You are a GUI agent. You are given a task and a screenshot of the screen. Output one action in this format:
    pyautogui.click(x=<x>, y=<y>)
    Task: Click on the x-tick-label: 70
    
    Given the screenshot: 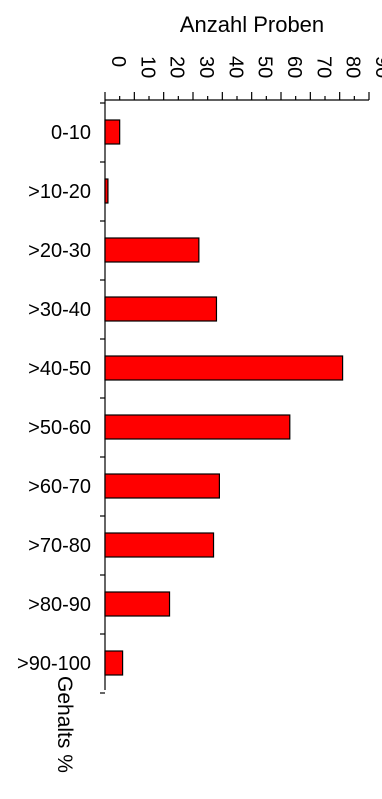 What is the action you would take?
    pyautogui.click(x=323, y=67)
    